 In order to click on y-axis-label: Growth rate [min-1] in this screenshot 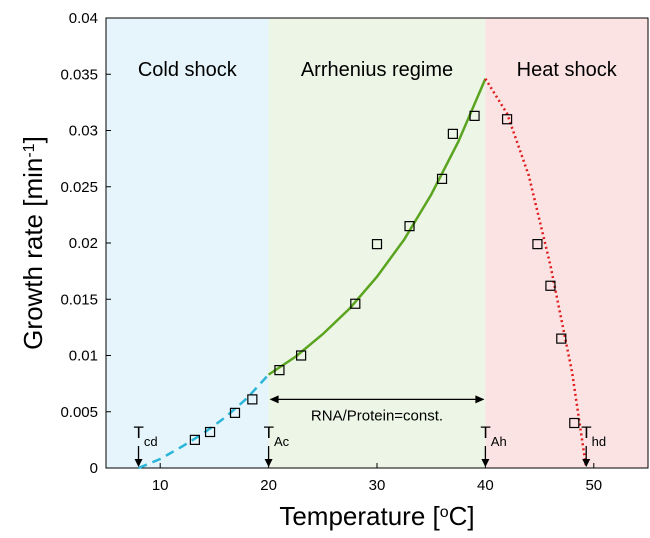, I will do `click(33, 243)`.